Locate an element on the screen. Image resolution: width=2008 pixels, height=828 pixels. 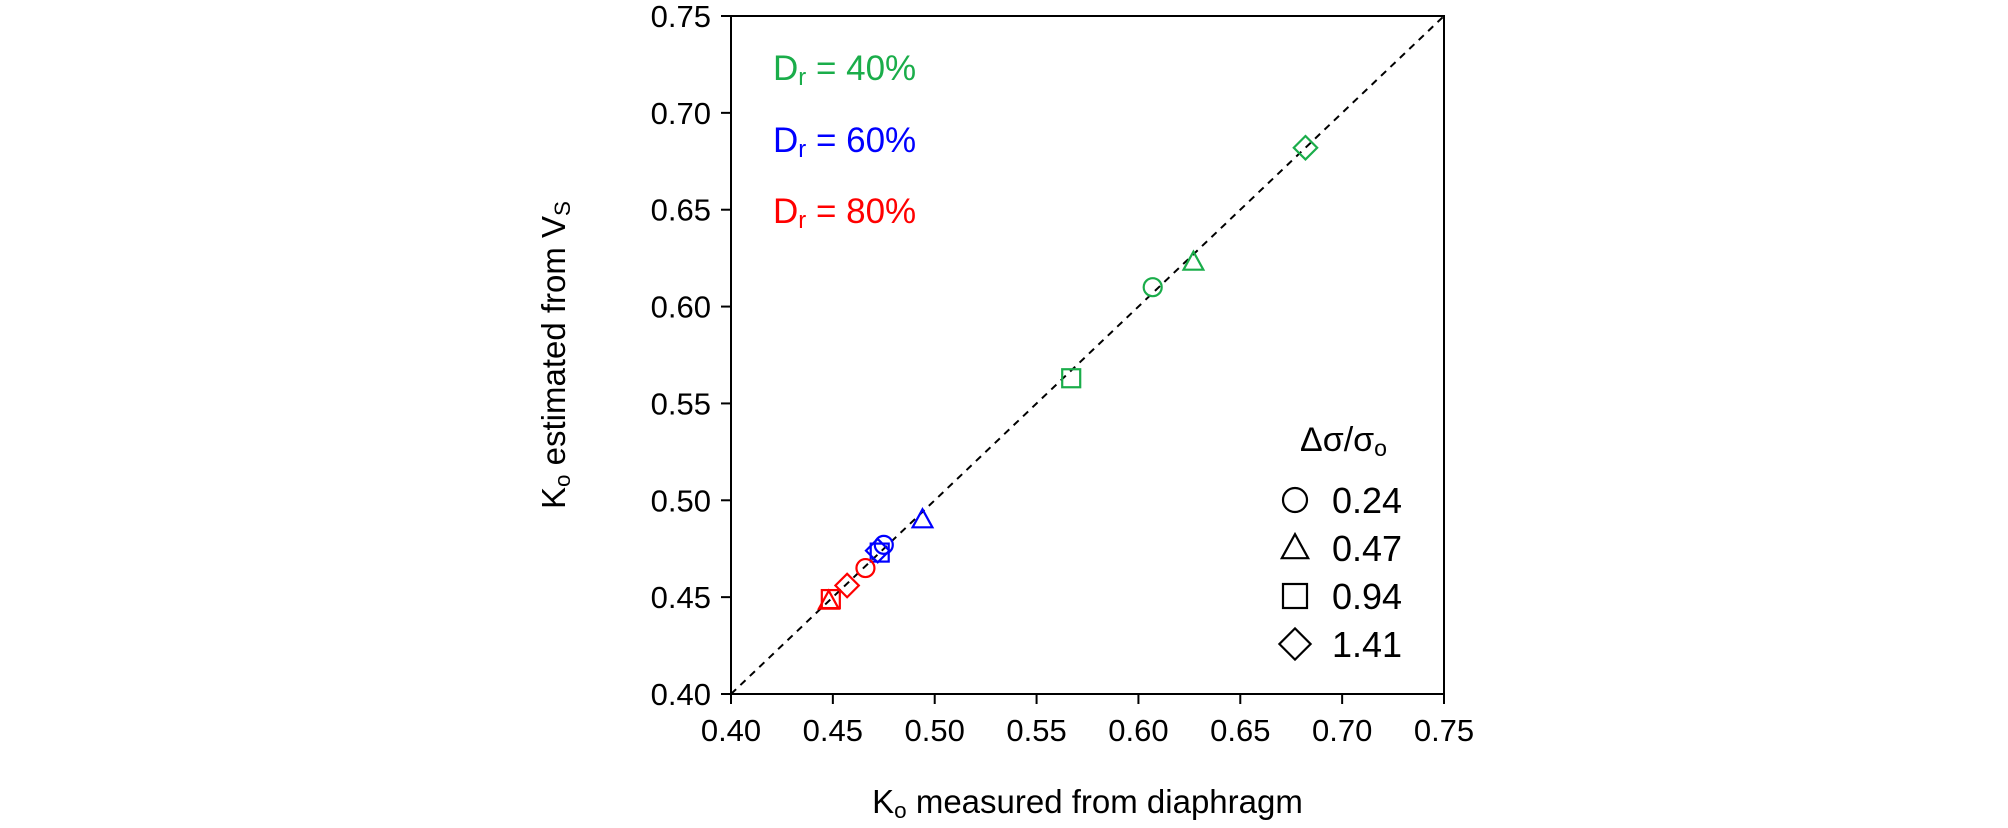
legend-label: 0.94 is located at coordinates (1367, 596).